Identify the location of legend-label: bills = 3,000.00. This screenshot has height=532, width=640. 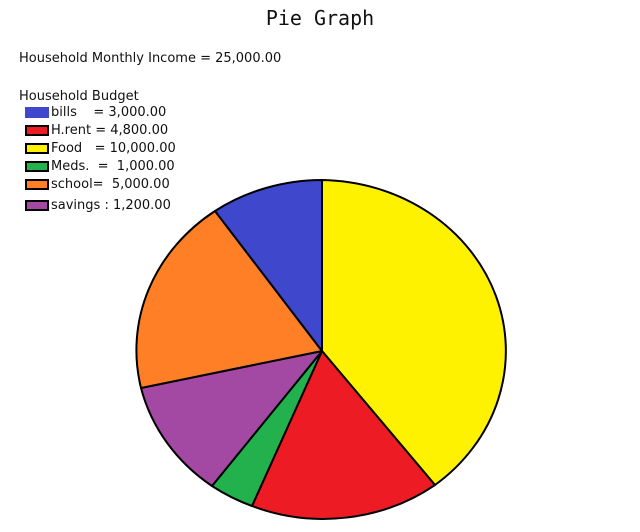
(109, 112).